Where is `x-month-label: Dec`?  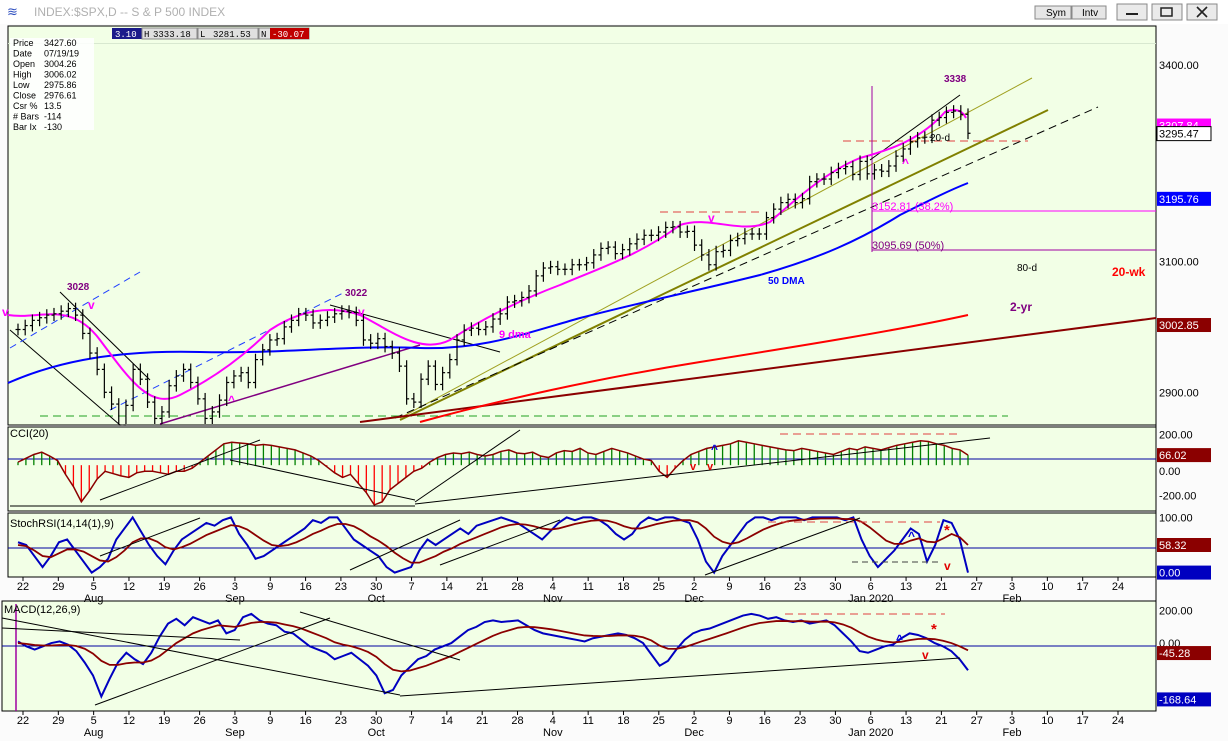 x-month-label: Dec is located at coordinates (694, 599).